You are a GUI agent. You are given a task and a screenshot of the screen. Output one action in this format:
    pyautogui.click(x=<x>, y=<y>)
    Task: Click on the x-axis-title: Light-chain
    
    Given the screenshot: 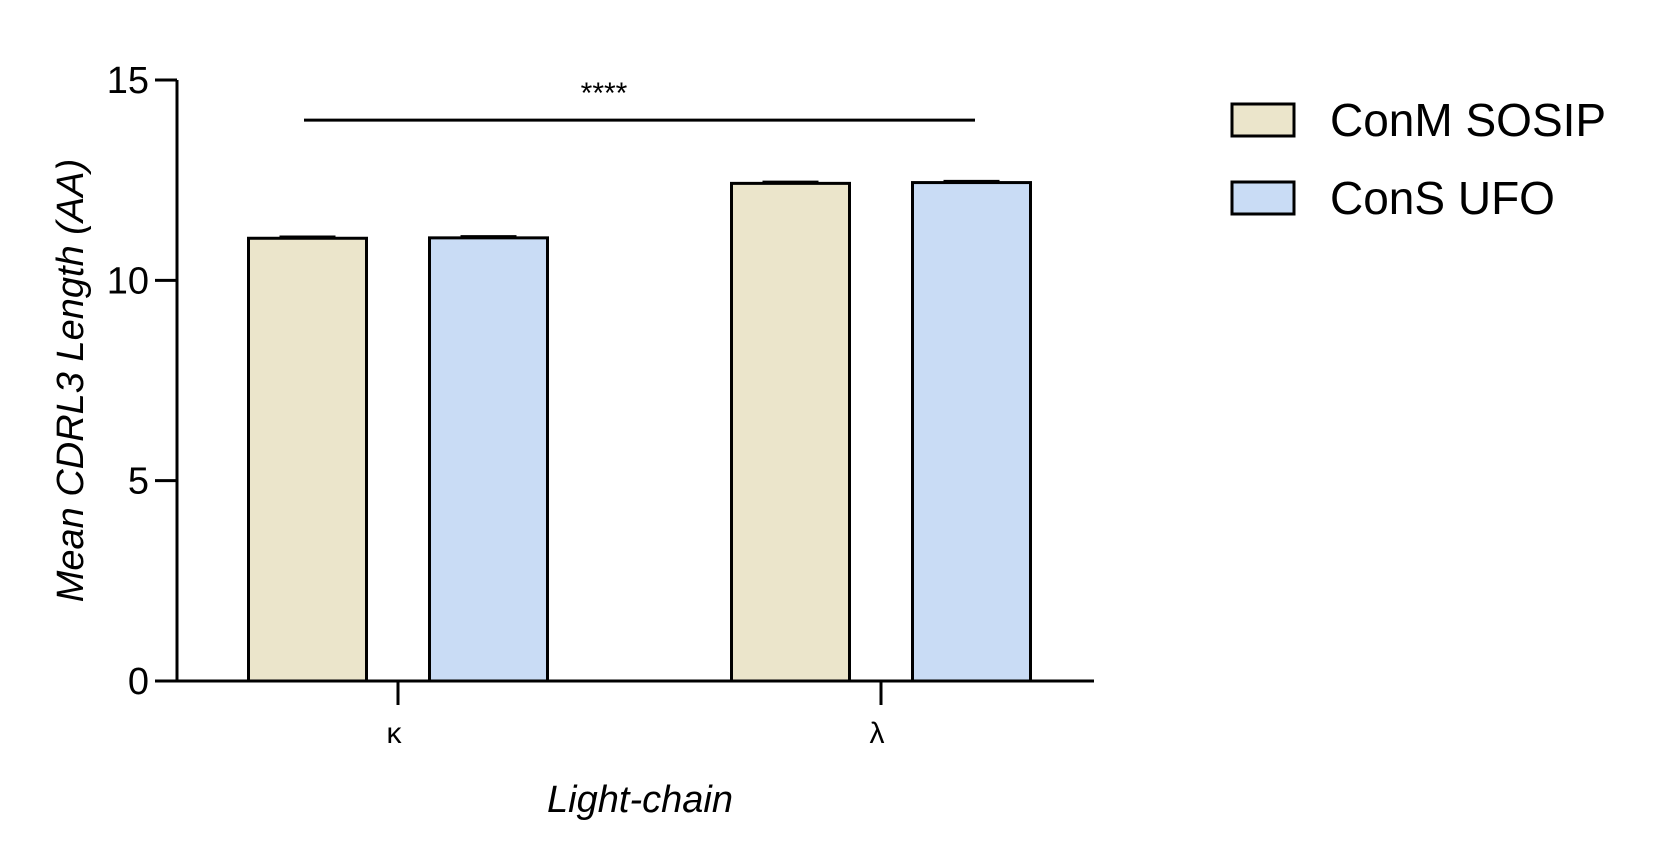 What is the action you would take?
    pyautogui.click(x=640, y=800)
    